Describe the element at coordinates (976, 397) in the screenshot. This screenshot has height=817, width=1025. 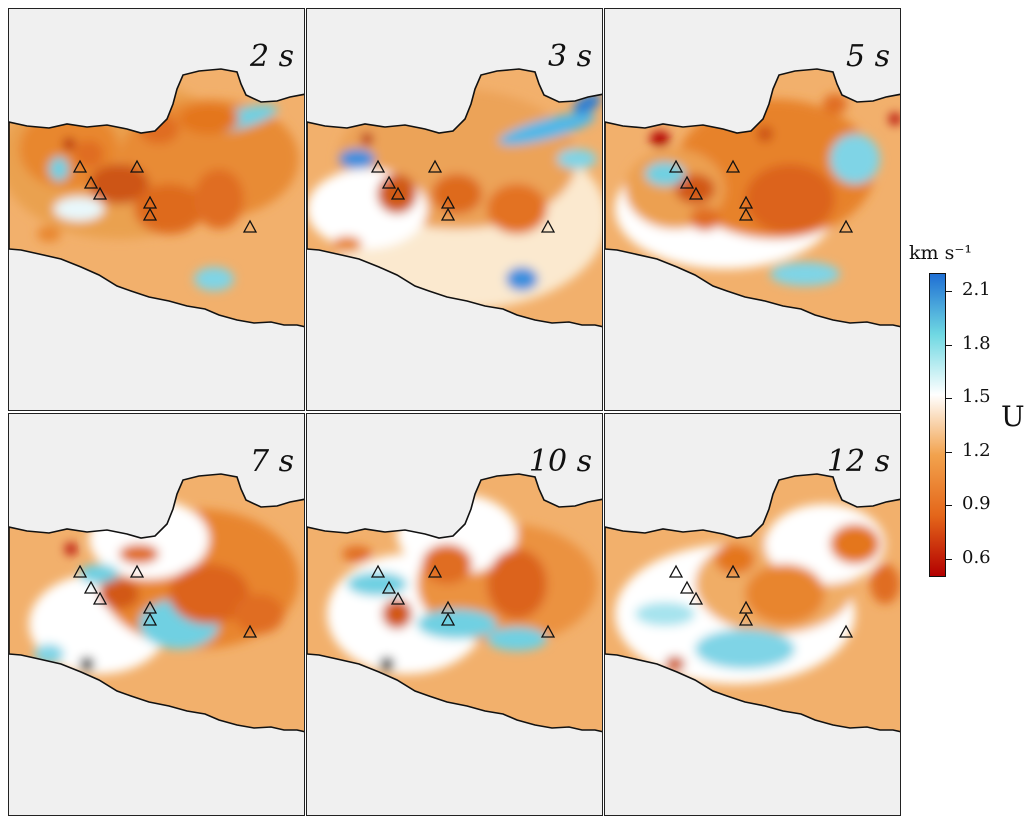
I see `colorbar-tick-label: 1.5` at that location.